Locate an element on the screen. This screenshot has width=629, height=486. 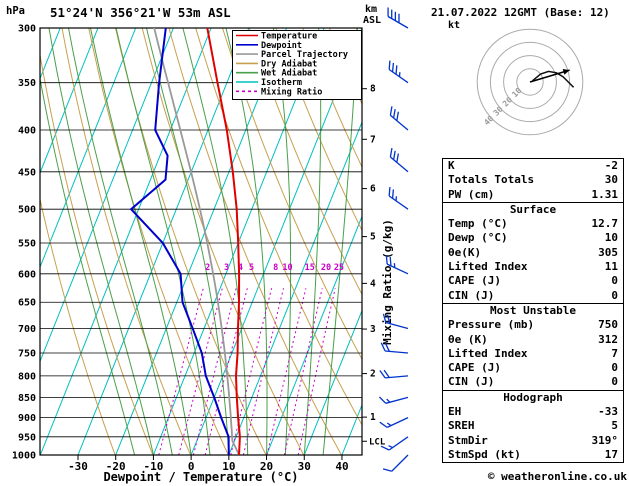
table-row: Totals Totals 30 is located at coordinates (533, 180).